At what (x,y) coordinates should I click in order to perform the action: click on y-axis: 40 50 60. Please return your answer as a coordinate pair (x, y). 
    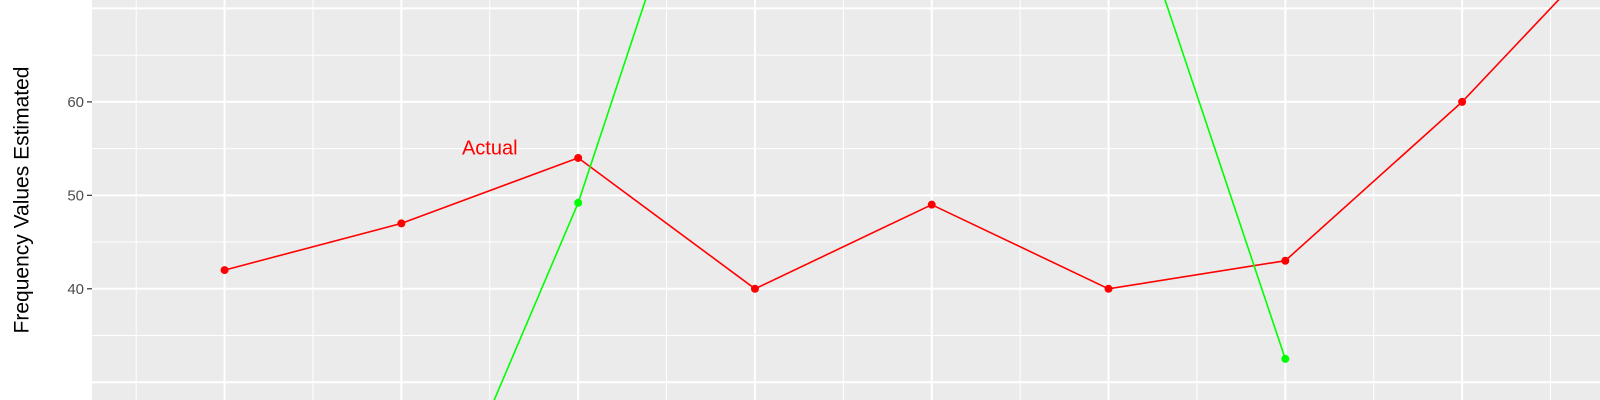
    Looking at the image, I should click on (79, 196).